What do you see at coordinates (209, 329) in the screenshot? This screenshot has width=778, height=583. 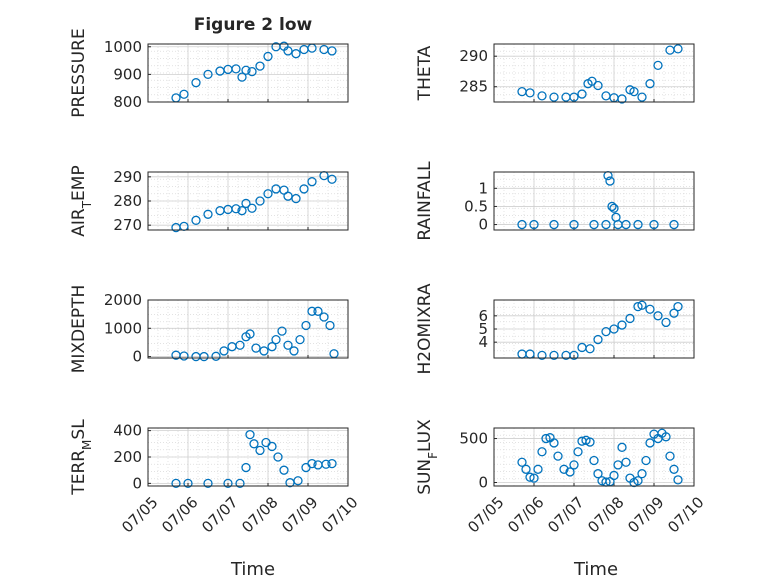 I see `subplot-5: 0 1000 2000 MIXDEPTH` at bounding box center [209, 329].